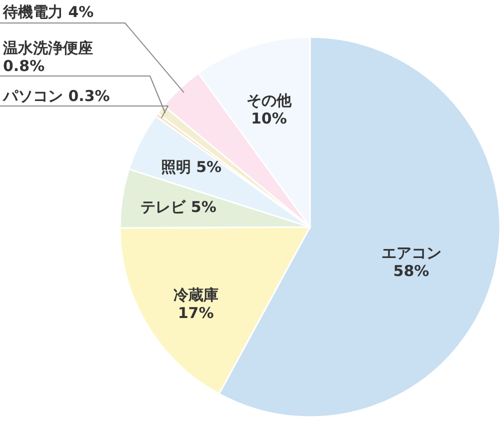 The width and height of the screenshot is (500, 435). I want to click on data-label: 58%, so click(411, 271).